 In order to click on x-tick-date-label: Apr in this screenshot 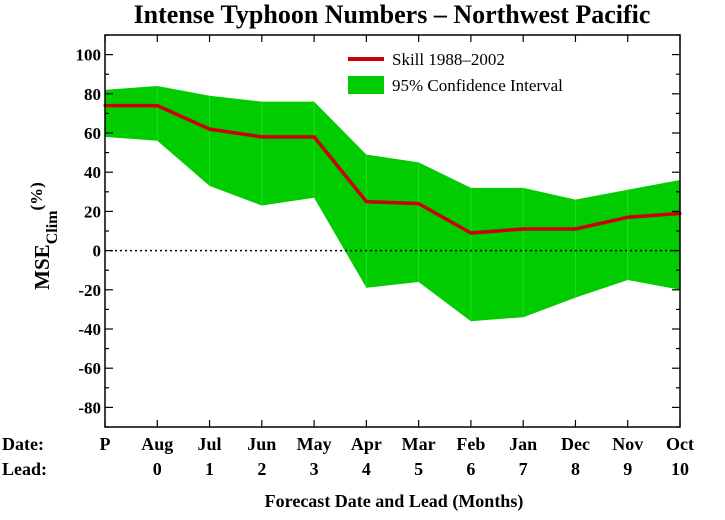, I will do `click(366, 444)`.